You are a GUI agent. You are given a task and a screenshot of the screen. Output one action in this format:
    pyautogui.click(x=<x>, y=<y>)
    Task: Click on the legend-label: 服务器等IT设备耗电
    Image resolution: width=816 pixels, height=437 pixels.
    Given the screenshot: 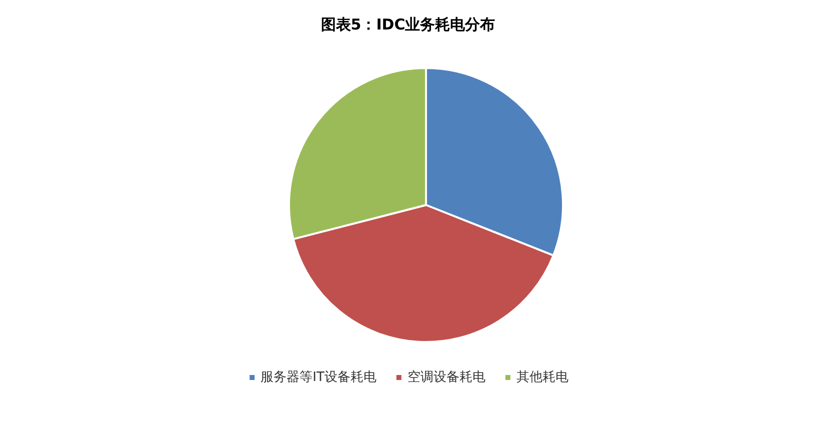 What is the action you would take?
    pyautogui.click(x=318, y=377)
    